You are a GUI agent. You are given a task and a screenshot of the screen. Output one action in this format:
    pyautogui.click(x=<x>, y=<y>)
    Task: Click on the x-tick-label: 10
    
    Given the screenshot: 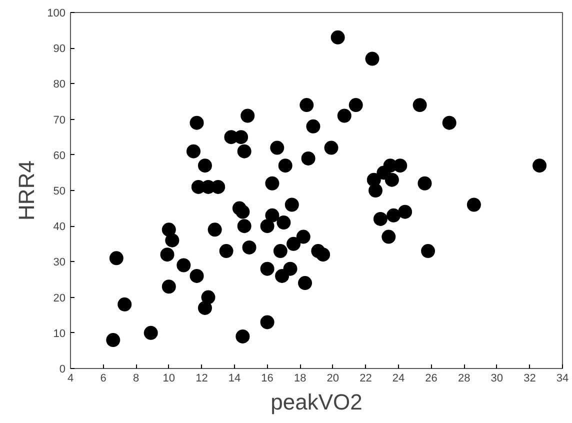 What is the action you would take?
    pyautogui.click(x=169, y=378)
    